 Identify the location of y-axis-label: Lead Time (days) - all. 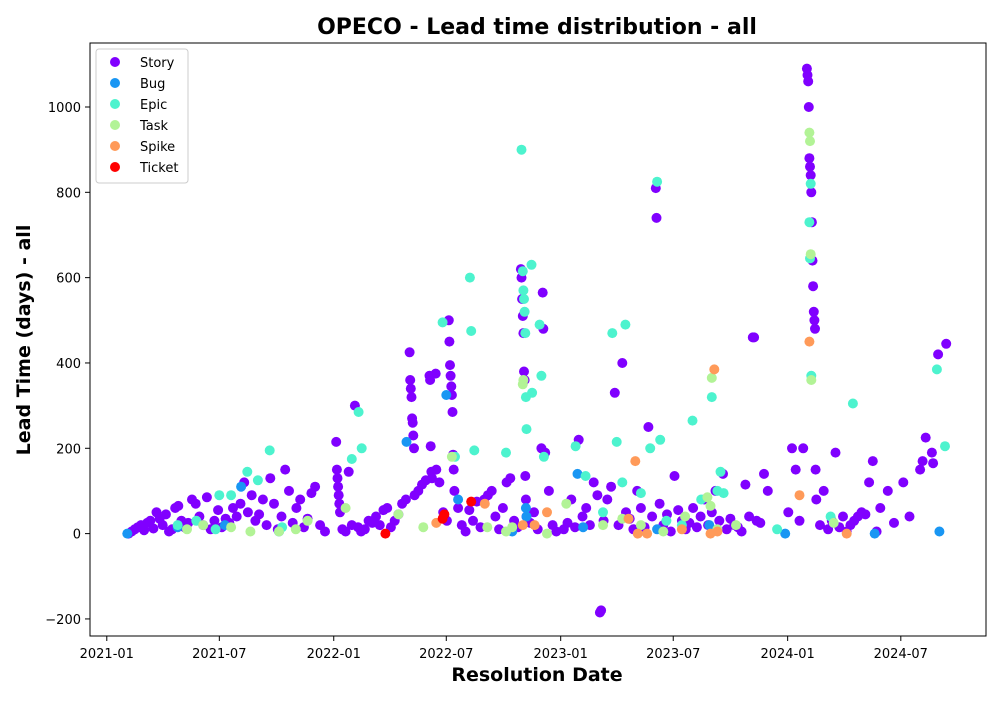
(24, 340).